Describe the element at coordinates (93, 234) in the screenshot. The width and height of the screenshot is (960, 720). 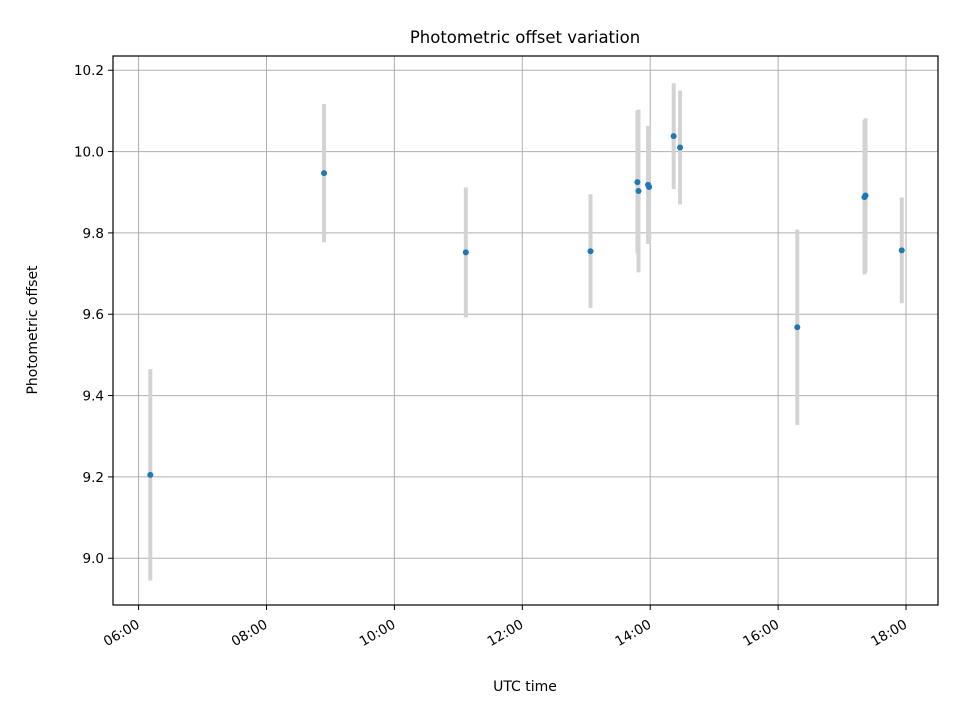
I see `y-tick-label: 9.8` at that location.